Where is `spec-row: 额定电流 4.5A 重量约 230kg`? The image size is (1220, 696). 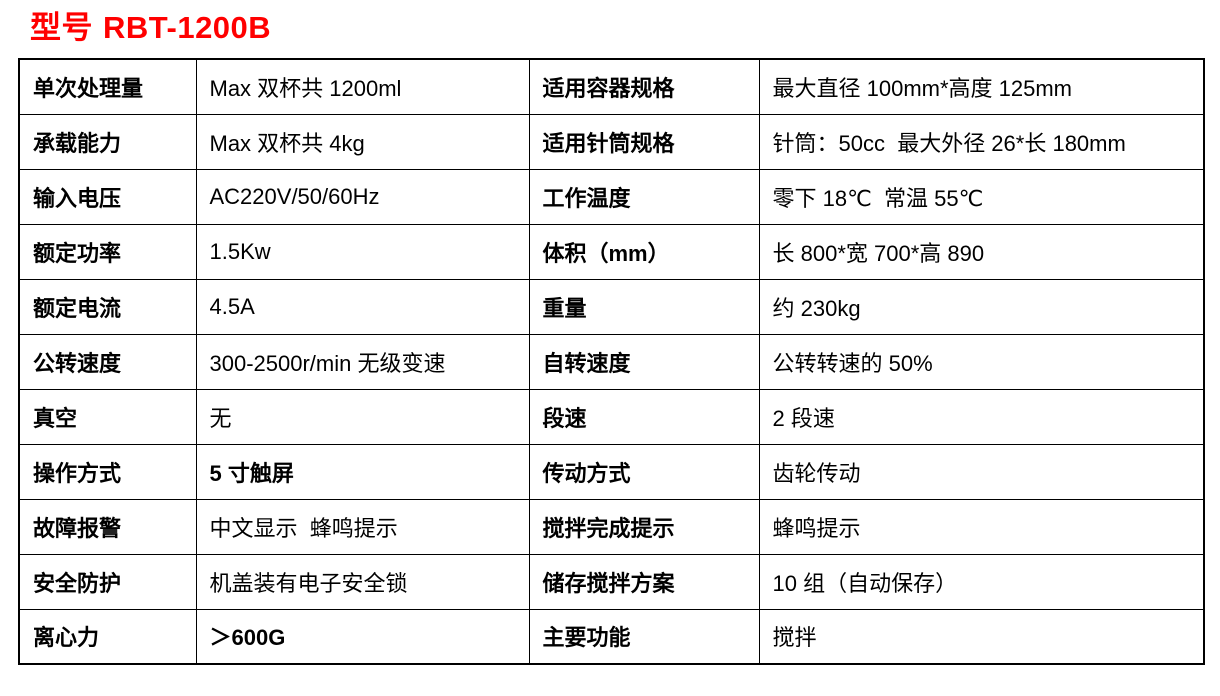 spec-row: 额定电流 4.5A 重量约 230kg is located at coordinates (611, 306).